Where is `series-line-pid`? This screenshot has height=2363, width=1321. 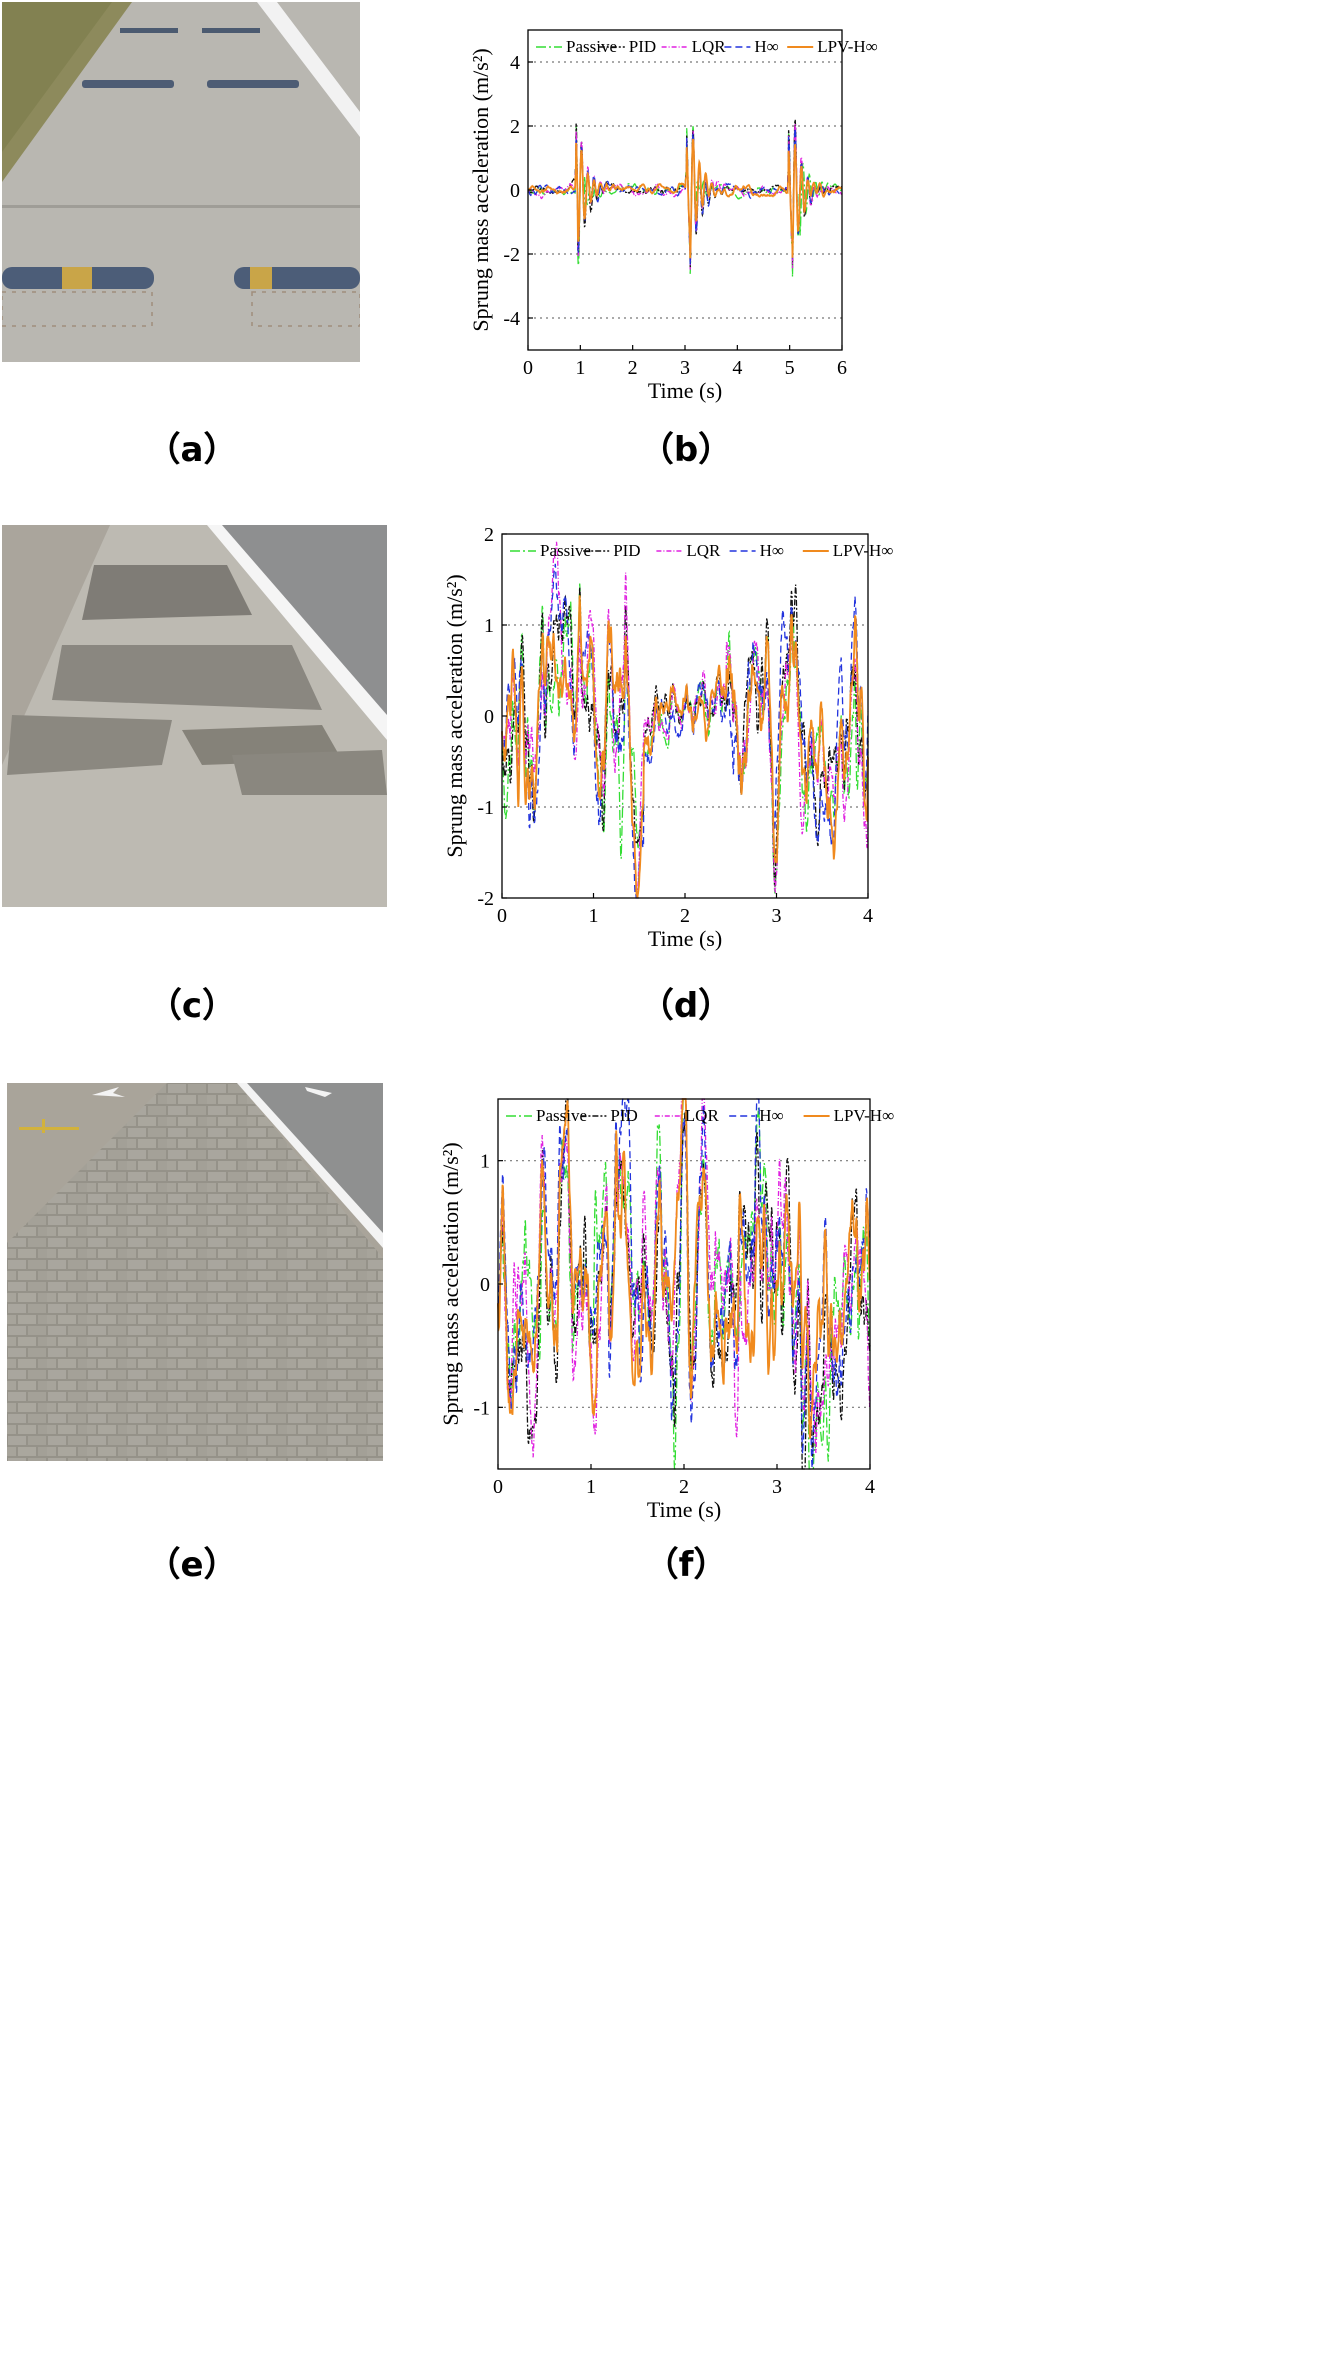 series-line-pid is located at coordinates (684, 1284).